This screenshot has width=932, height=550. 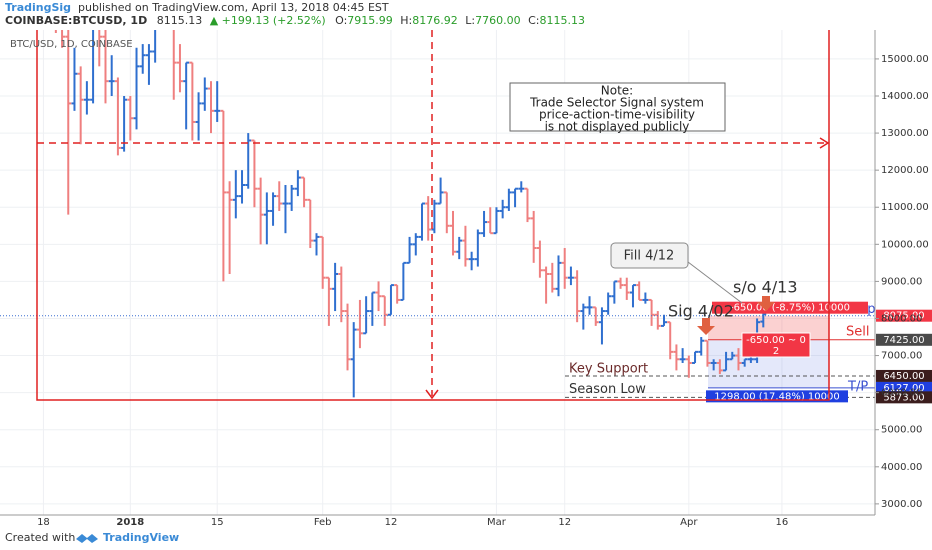 I want to click on note-box, so click(x=617, y=107).